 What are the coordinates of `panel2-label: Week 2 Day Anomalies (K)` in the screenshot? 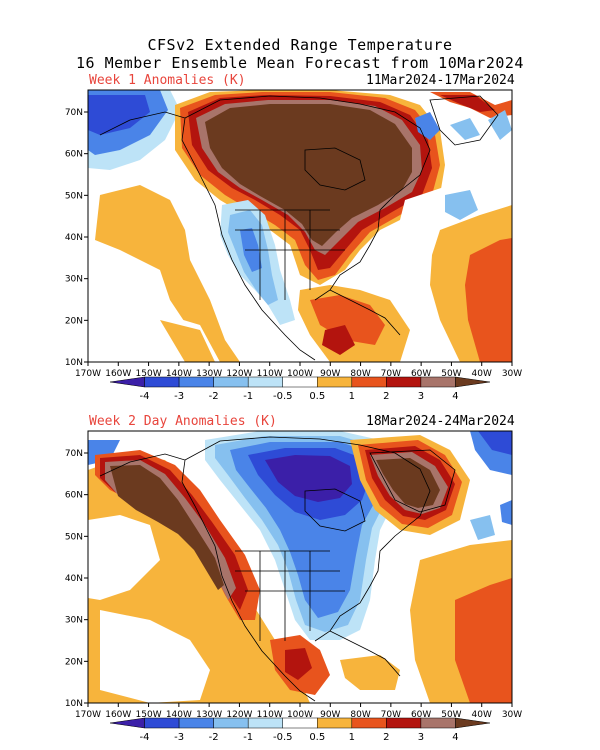 It's located at (183, 421).